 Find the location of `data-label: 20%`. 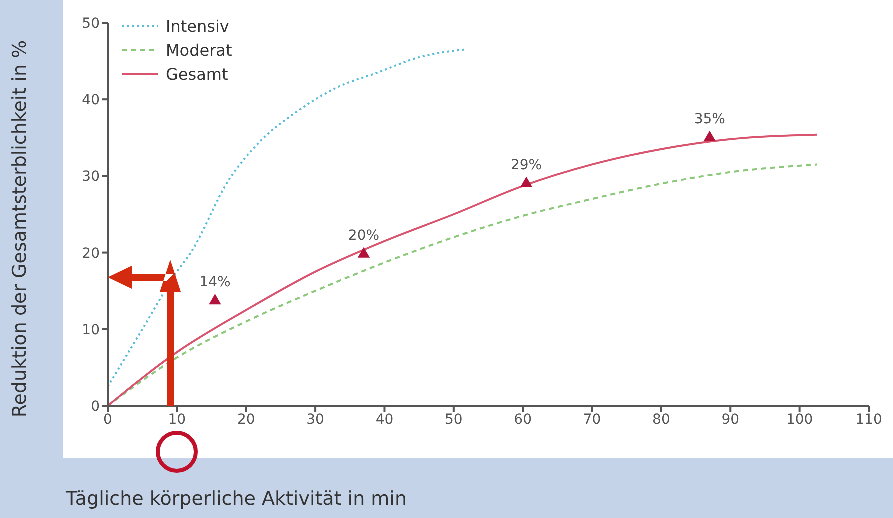

data-label: 20% is located at coordinates (364, 236).